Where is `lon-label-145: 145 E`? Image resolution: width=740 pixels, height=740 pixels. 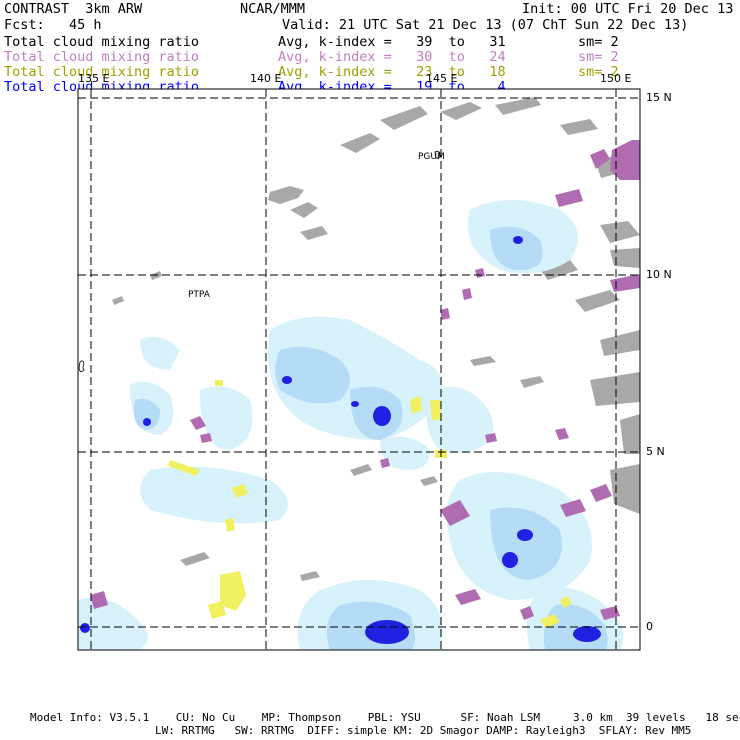 lon-label-145: 145 E is located at coordinates (442, 78).